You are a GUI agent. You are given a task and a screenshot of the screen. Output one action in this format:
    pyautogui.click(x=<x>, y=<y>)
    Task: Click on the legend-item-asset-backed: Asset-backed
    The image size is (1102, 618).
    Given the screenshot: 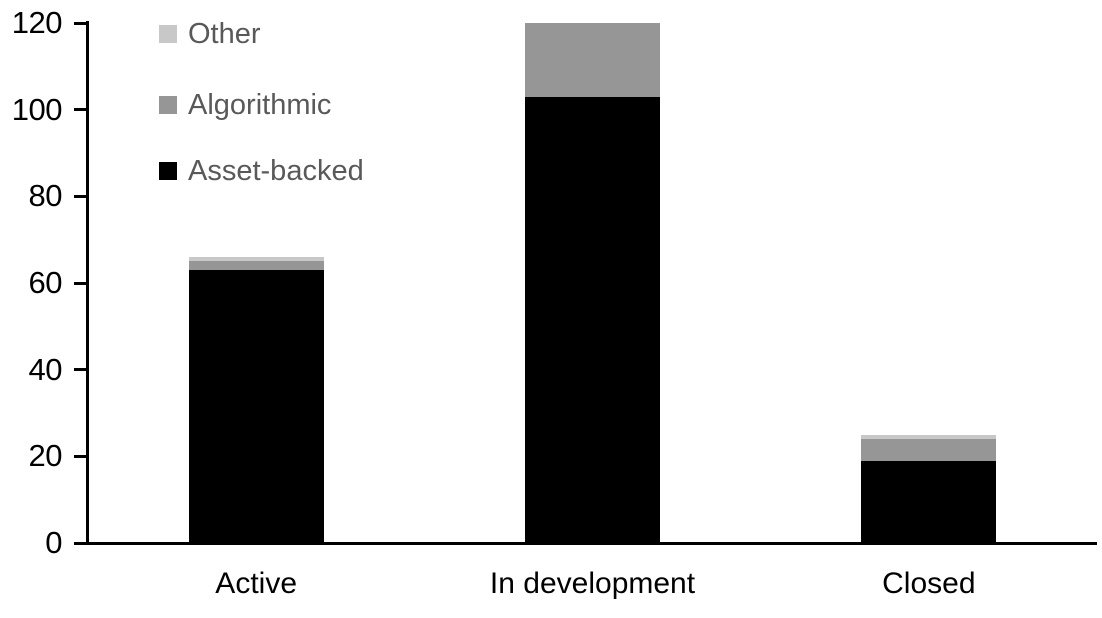 What is the action you would take?
    pyautogui.click(x=261, y=171)
    